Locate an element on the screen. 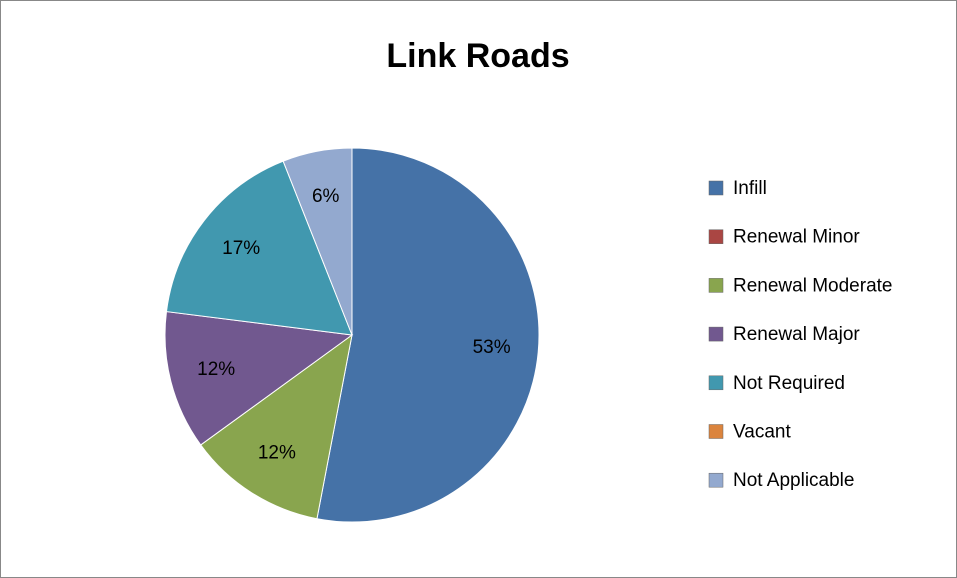  data-label: 17% is located at coordinates (241, 248).